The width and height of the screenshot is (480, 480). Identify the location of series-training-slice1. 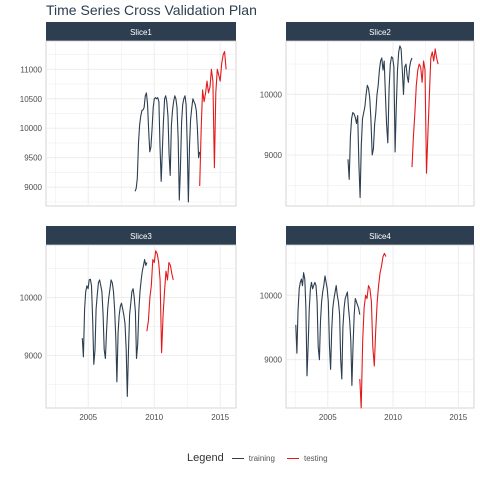
(167, 147).